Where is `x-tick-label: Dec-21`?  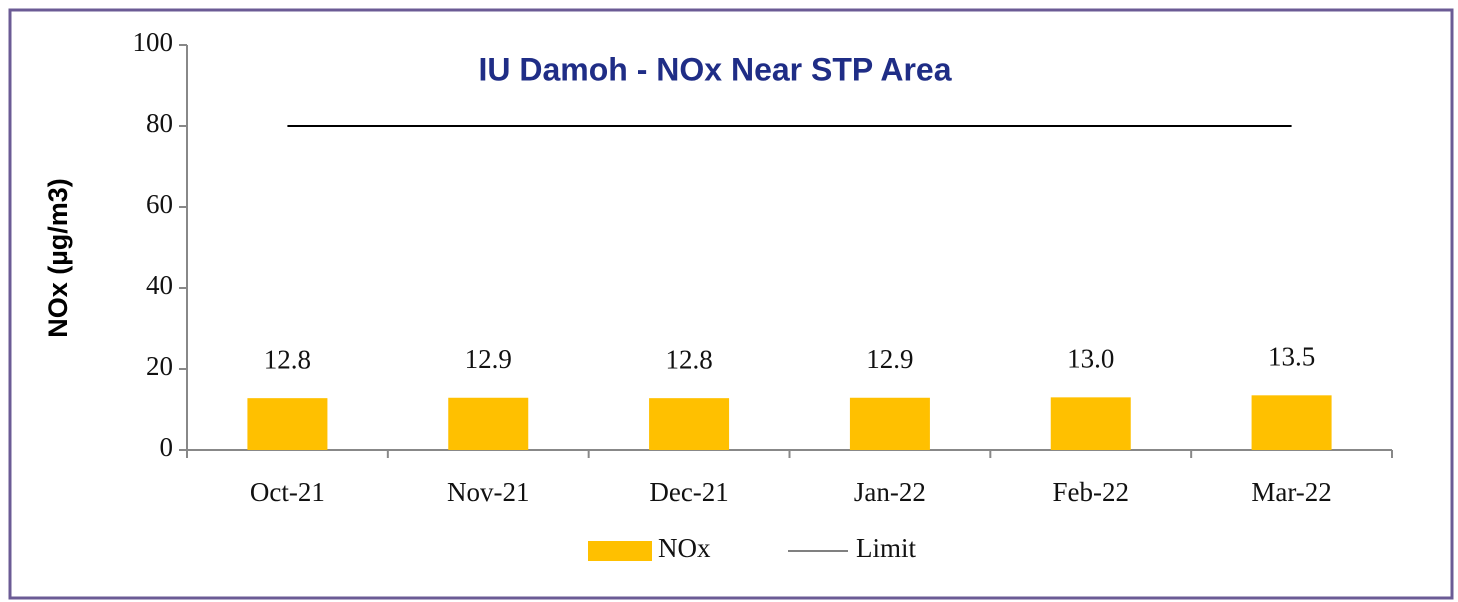 x-tick-label: Dec-21 is located at coordinates (688, 492).